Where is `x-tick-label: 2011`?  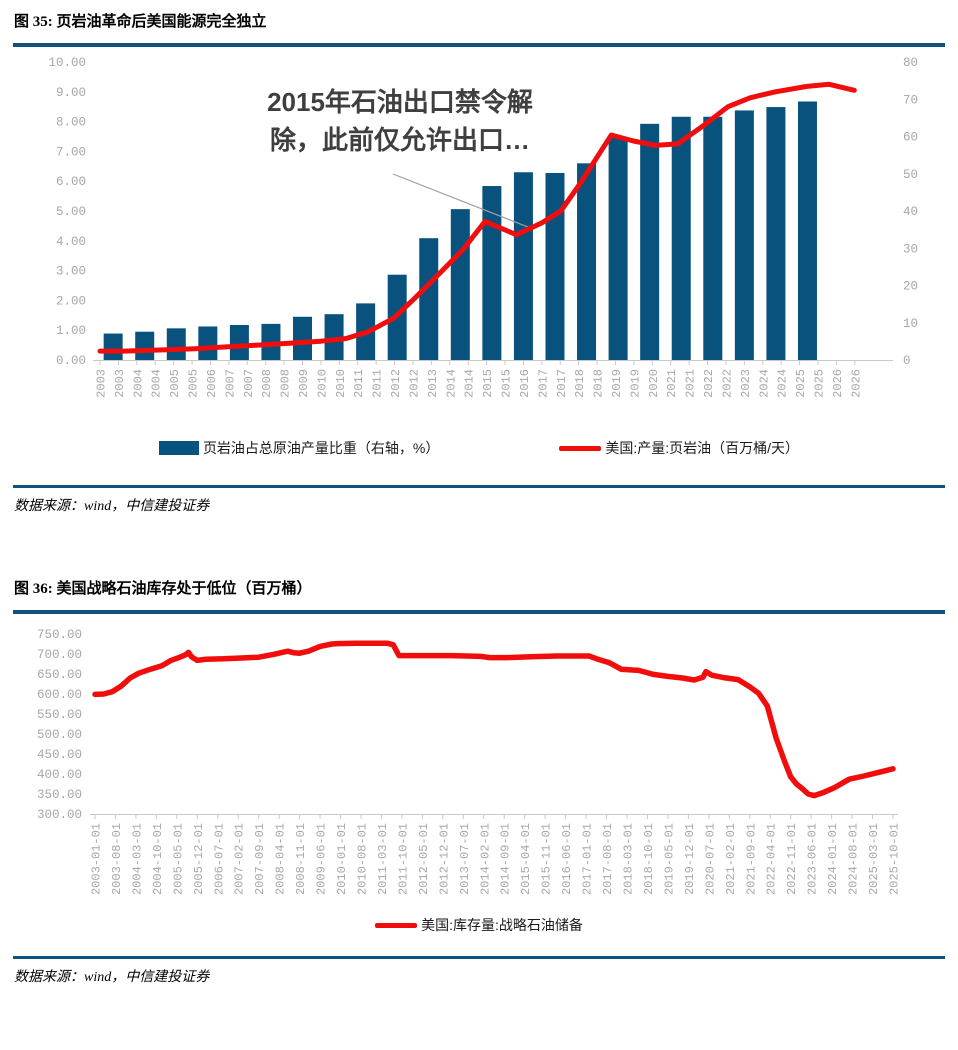 x-tick-label: 2011 is located at coordinates (359, 383).